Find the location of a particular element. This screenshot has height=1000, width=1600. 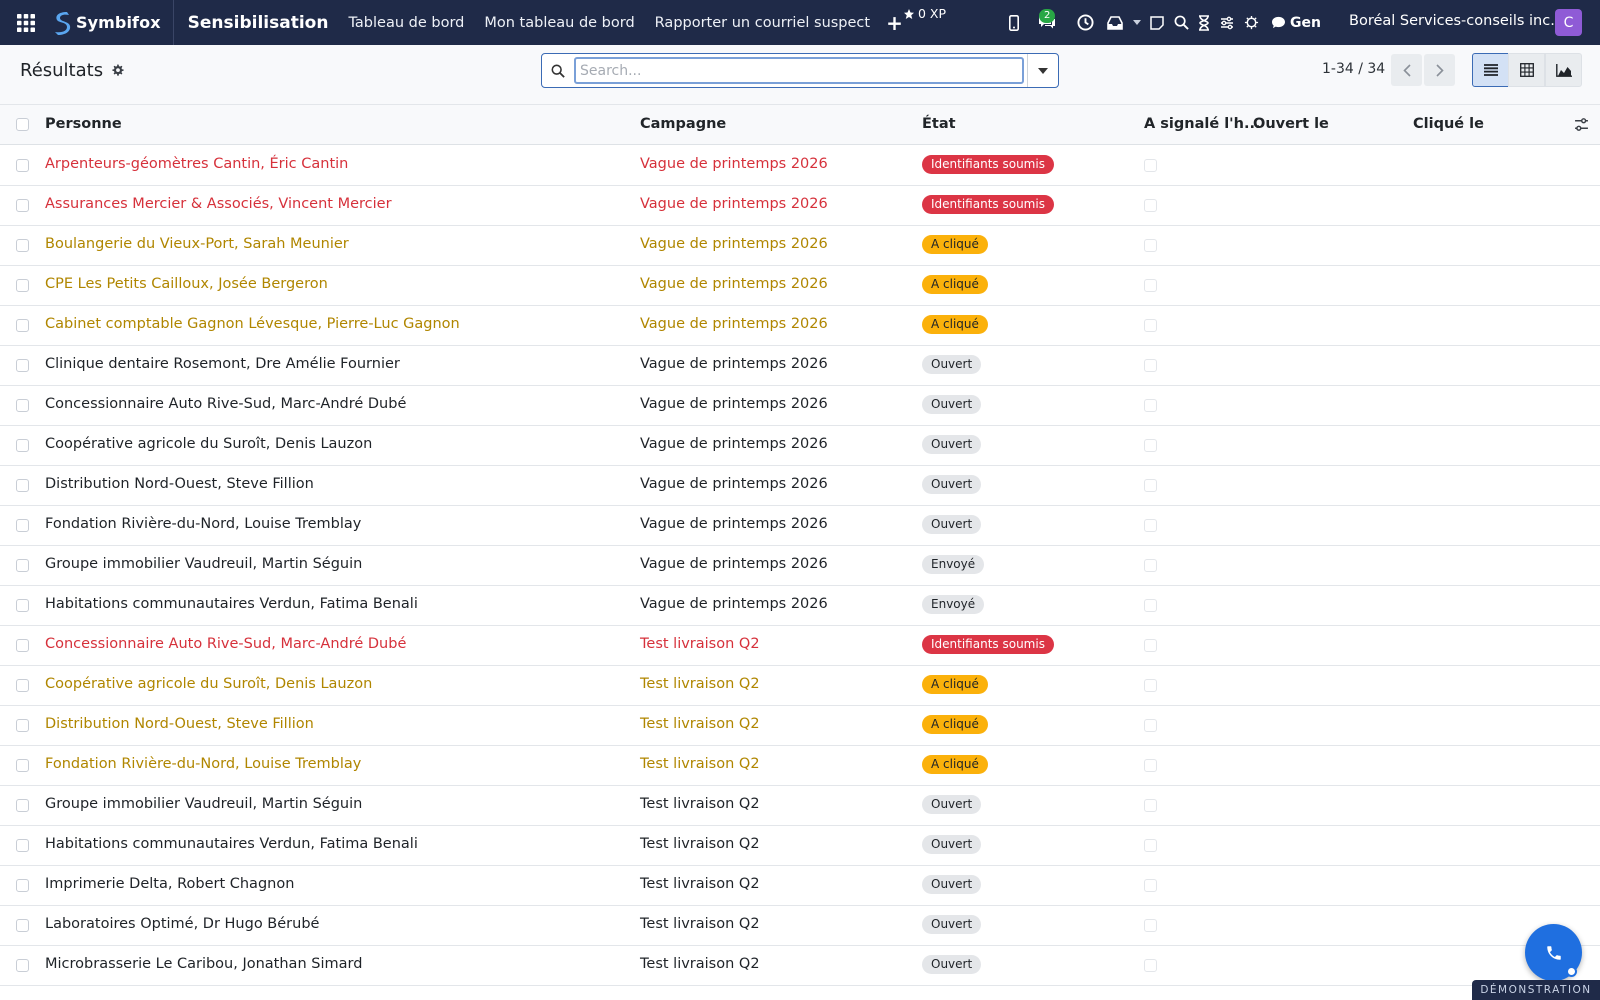

column-settings-icon is located at coordinates (1581, 126).